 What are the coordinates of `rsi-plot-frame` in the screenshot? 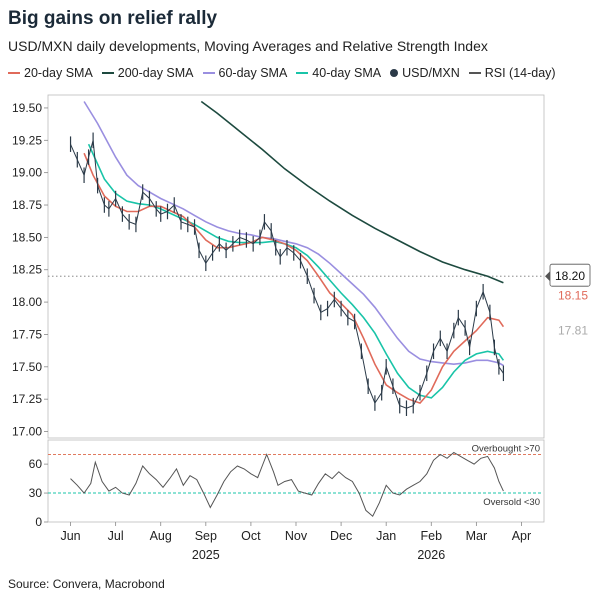 It's located at (296, 481).